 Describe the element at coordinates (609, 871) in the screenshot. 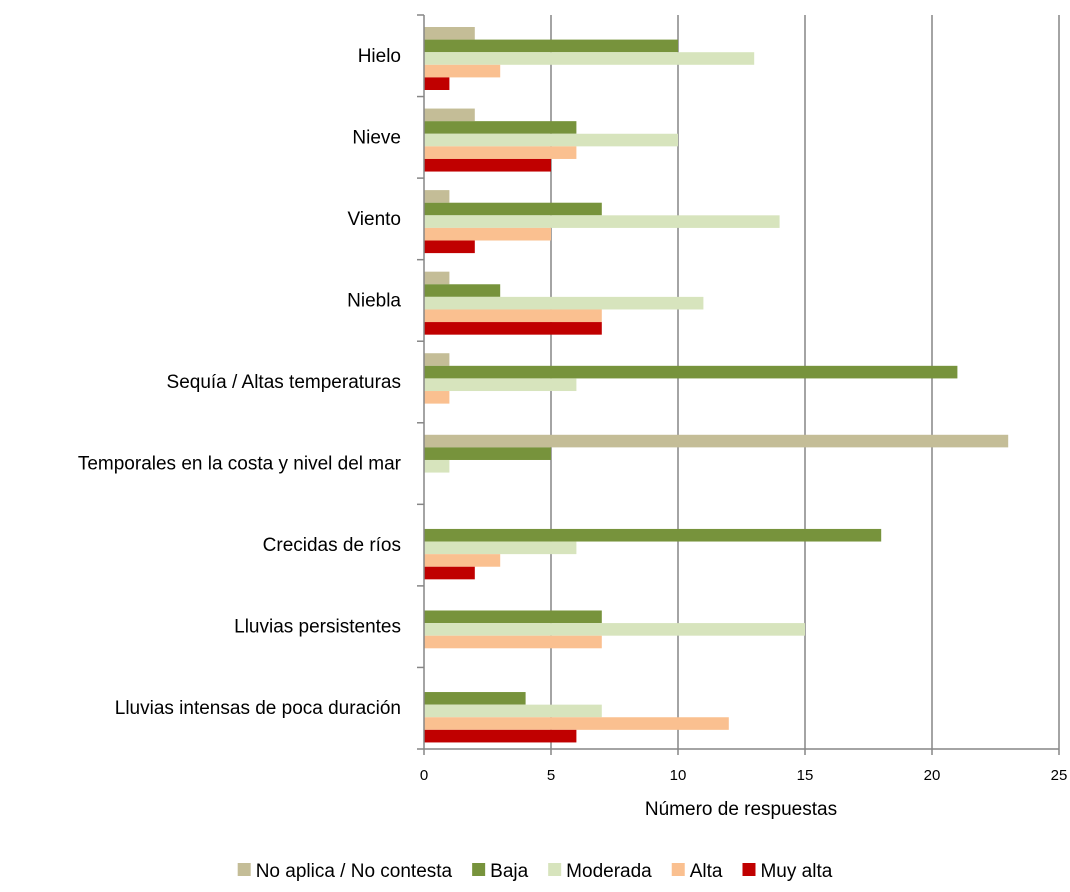

I see `legend-label: Moderada` at that location.